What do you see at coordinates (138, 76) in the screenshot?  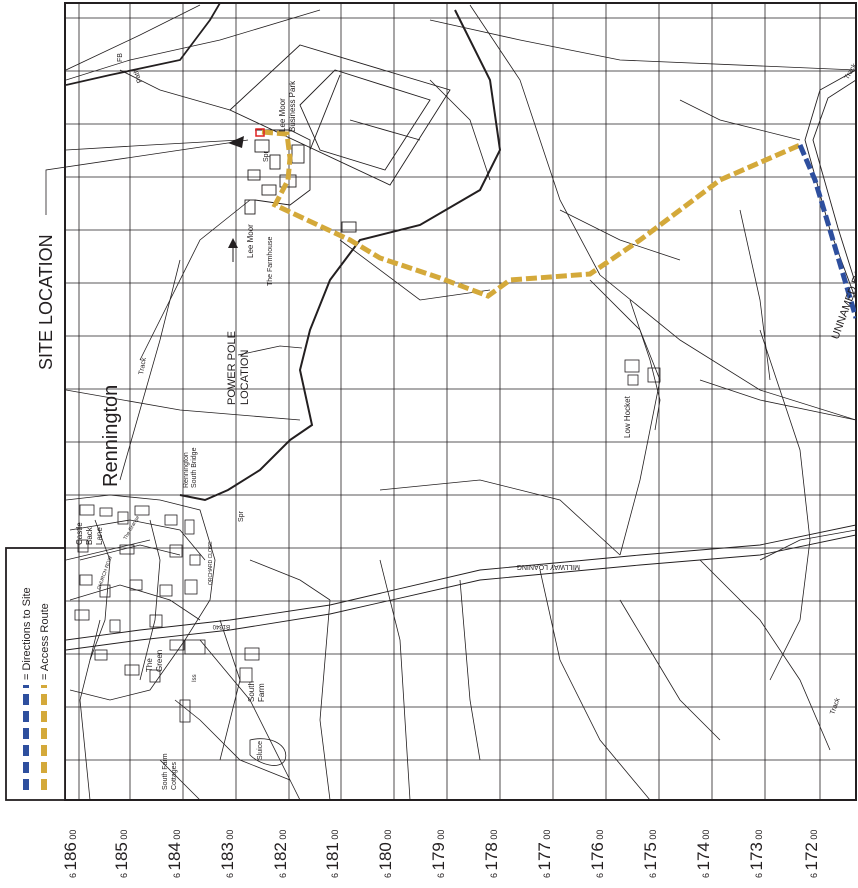 I see `label-path: Path` at bounding box center [138, 76].